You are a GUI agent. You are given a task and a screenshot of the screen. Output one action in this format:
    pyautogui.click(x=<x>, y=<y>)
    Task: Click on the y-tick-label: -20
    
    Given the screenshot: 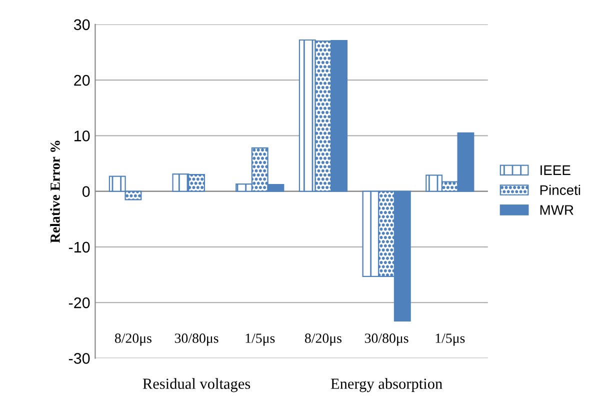 What is the action you would take?
    pyautogui.click(x=79, y=302)
    